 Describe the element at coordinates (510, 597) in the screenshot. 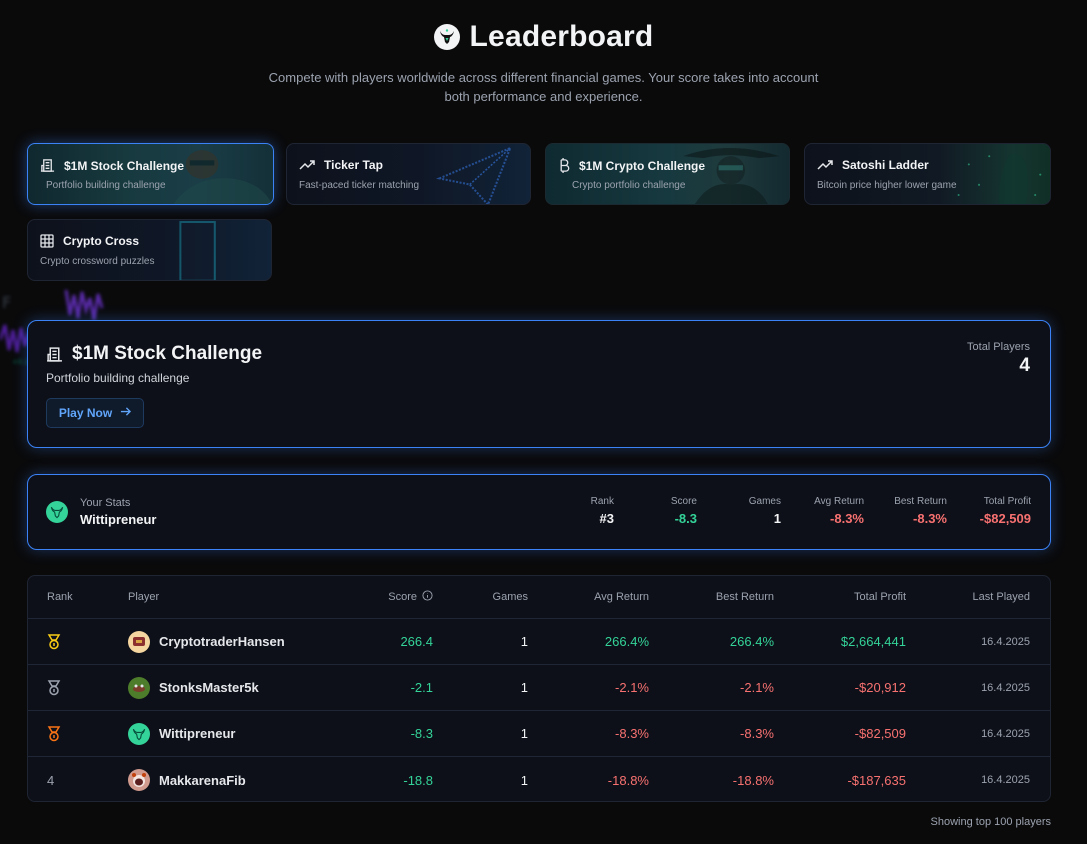

I see `column-header-games: Games` at that location.